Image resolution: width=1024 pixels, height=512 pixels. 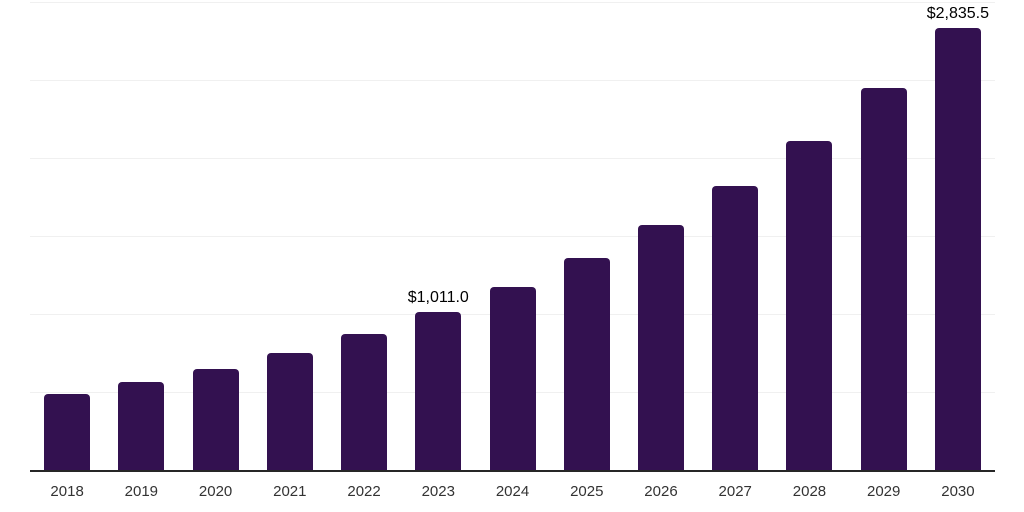 I want to click on bar-2018, so click(x=67, y=432).